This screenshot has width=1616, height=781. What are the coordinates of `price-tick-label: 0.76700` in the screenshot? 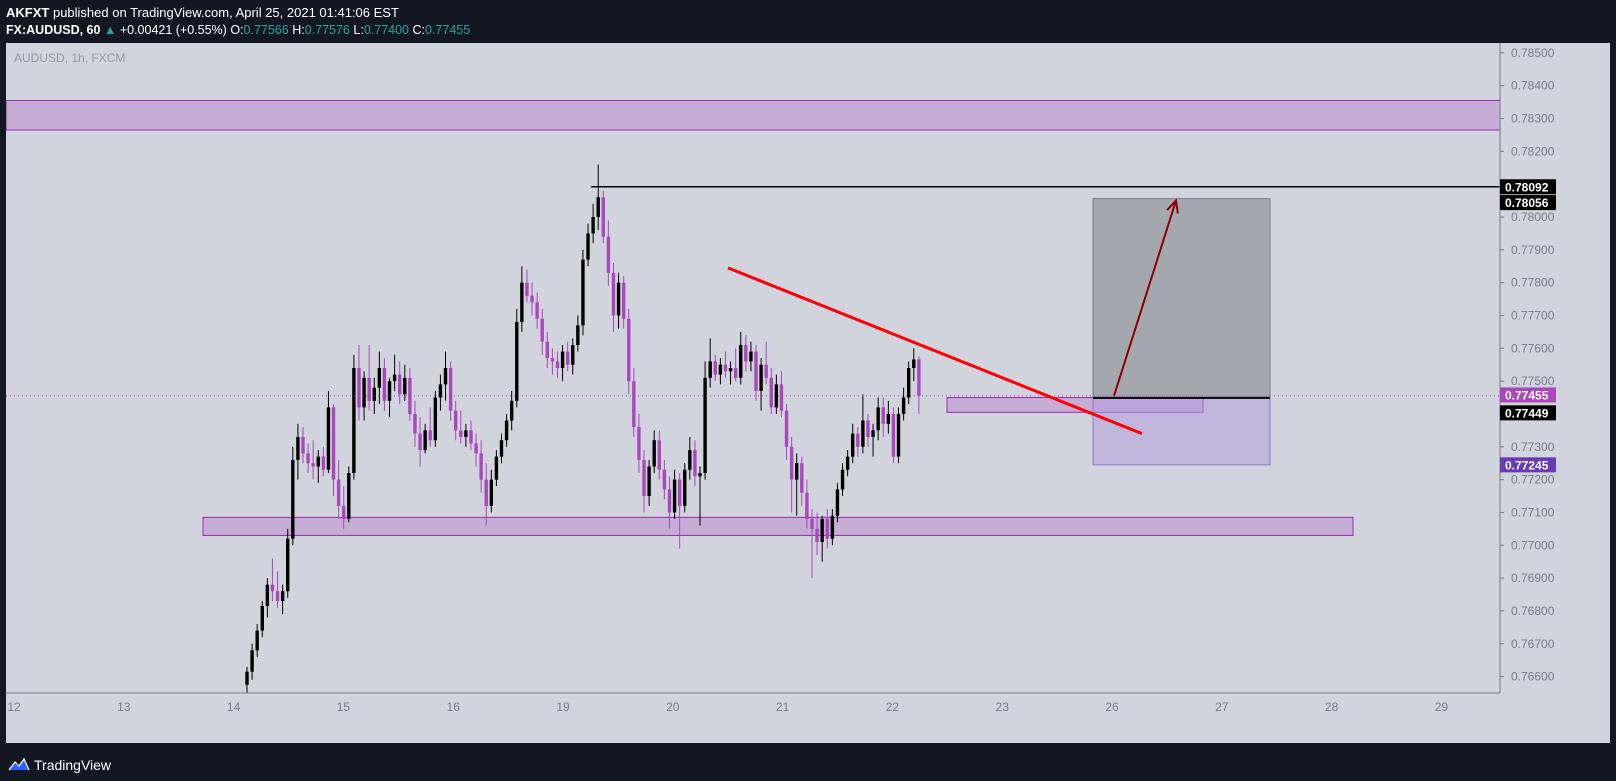 It's located at (1533, 644).